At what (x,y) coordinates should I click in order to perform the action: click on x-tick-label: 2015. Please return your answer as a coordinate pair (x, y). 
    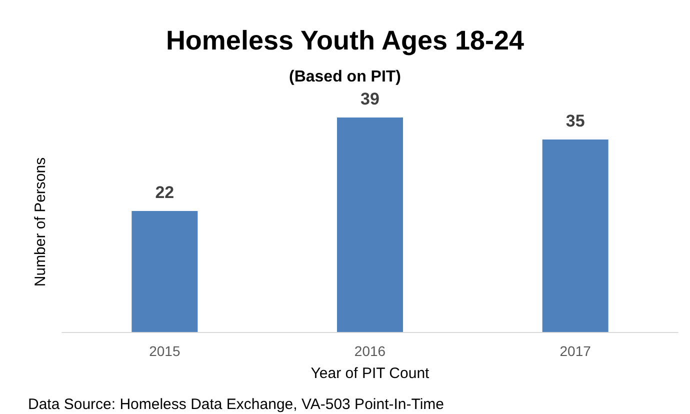
    Looking at the image, I should click on (164, 351).